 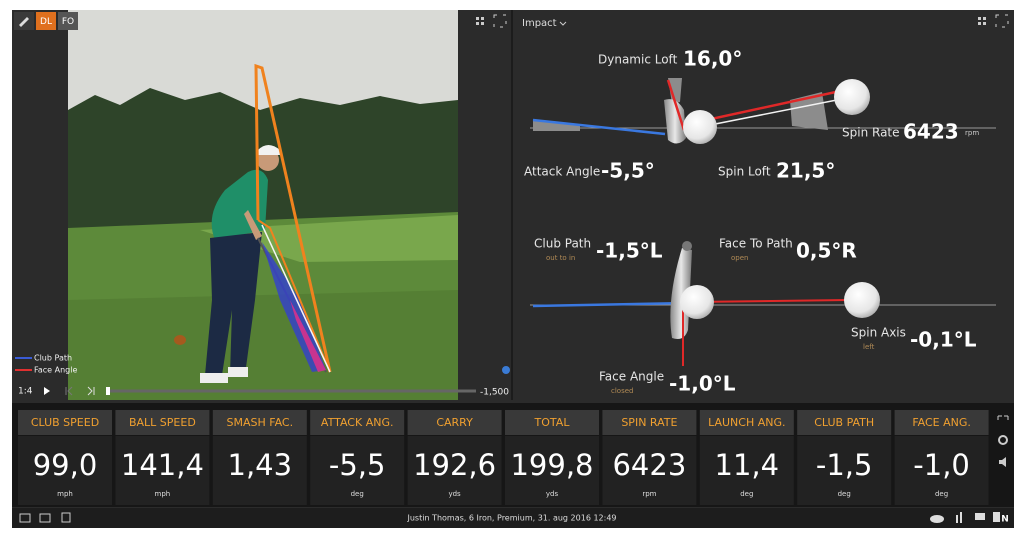 What do you see at coordinates (826, 251) in the screenshot?
I see `metric-value: 0,5°R` at bounding box center [826, 251].